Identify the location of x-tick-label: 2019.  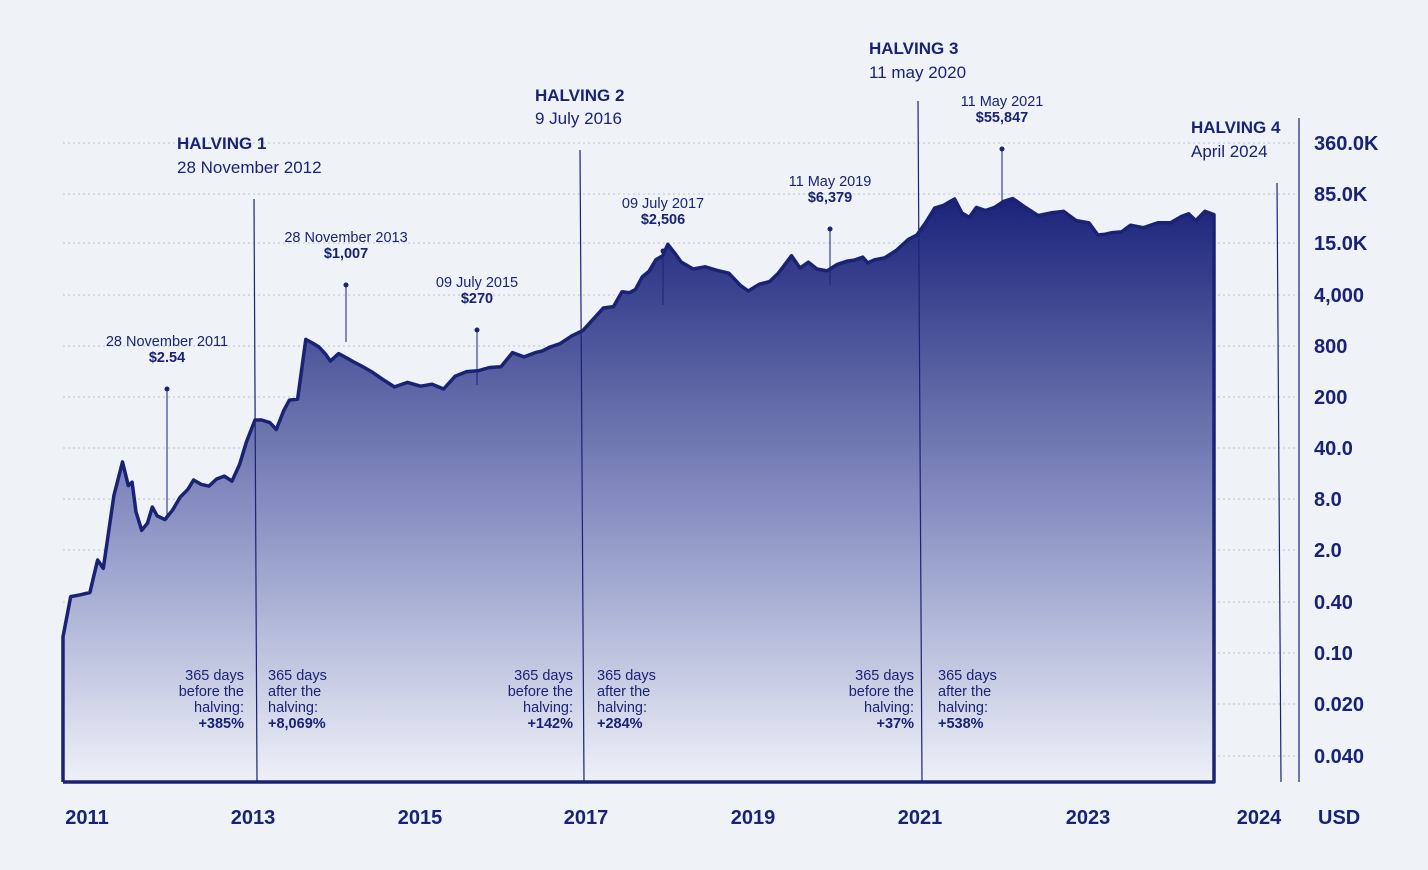
(753, 818).